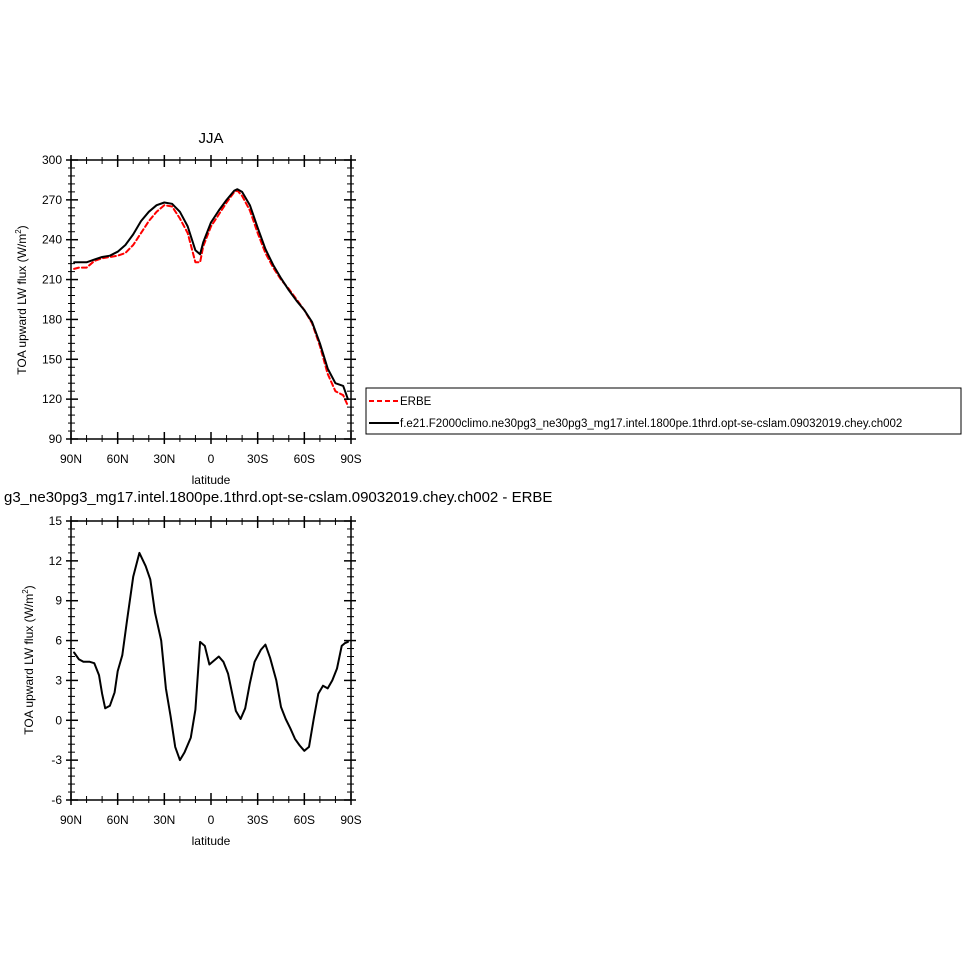 Image resolution: width=975 pixels, height=975 pixels. Describe the element at coordinates (350, 820) in the screenshot. I see `bottom-chart-x-tick-label: 90S` at that location.